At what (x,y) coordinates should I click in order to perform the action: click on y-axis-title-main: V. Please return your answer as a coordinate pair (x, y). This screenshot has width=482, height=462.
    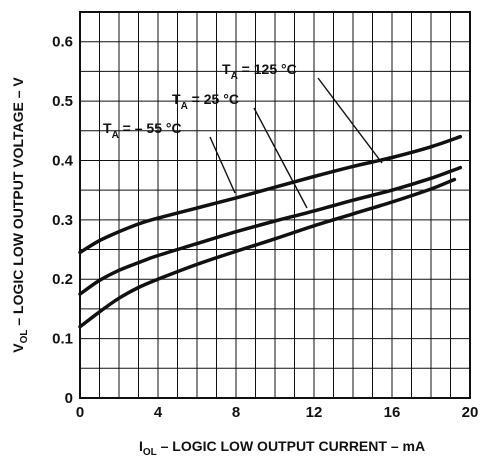
    Looking at the image, I should click on (18, 348).